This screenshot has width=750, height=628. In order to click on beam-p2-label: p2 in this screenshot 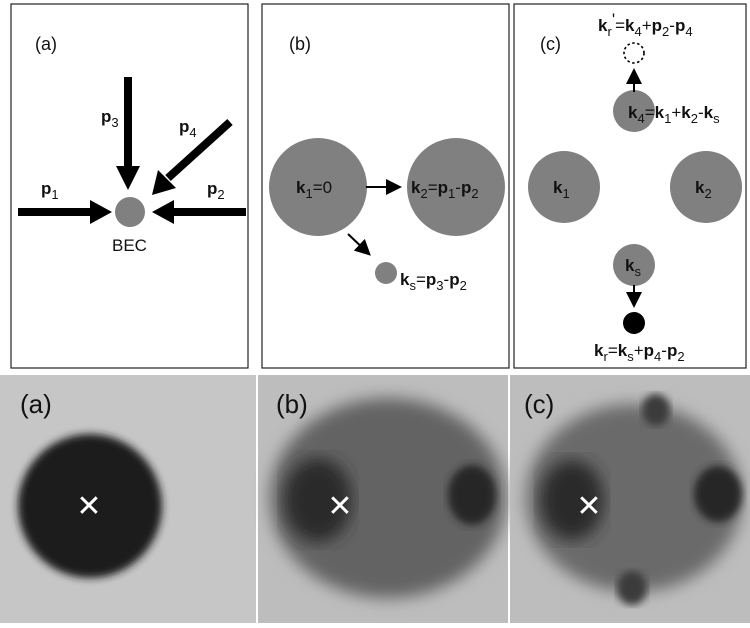, I will do `click(216, 190)`.